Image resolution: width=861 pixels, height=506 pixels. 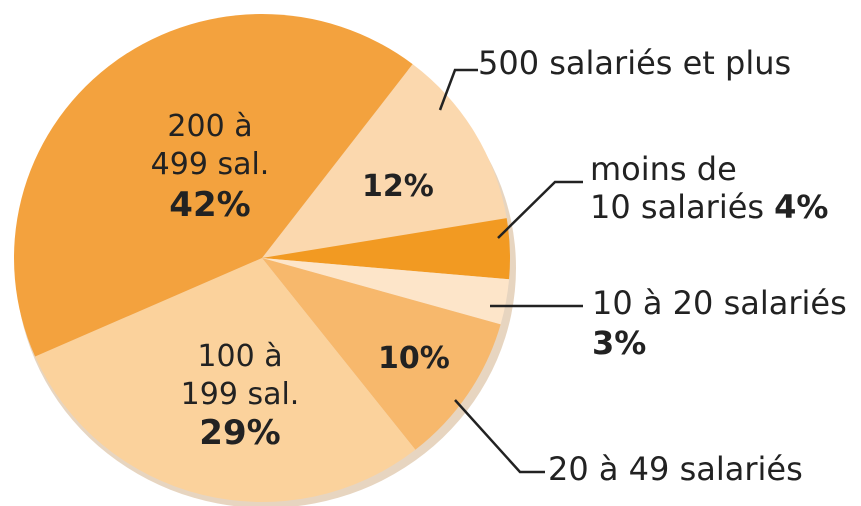 What do you see at coordinates (398, 186) in the screenshot?
I see `percent-label: 12%` at bounding box center [398, 186].